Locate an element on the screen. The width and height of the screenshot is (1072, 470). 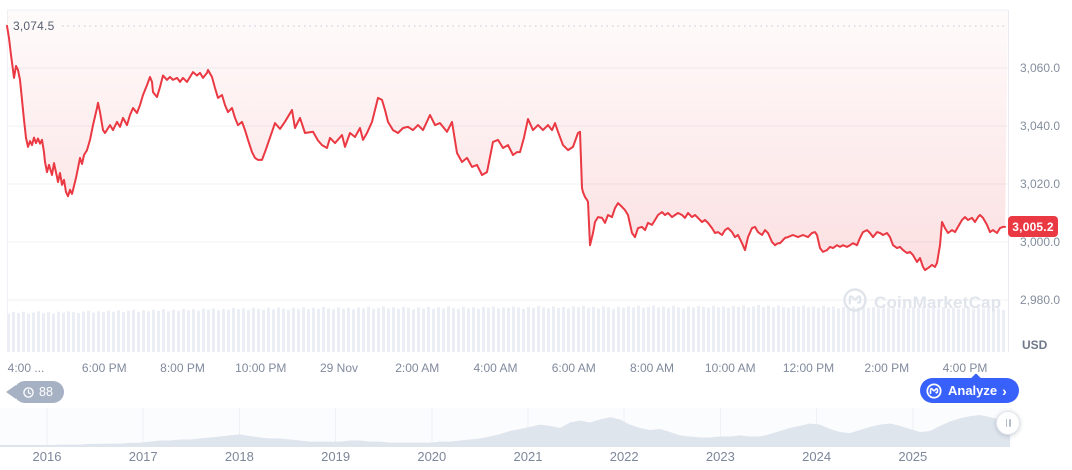
volume-bars is located at coordinates (506, 328).